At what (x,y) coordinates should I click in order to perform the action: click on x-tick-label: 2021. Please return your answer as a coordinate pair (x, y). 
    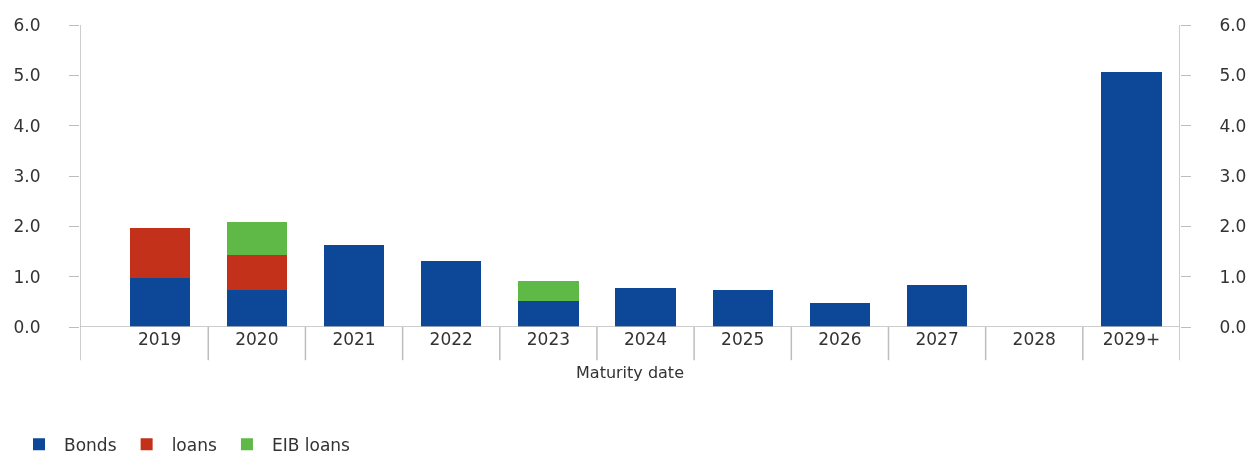
    Looking at the image, I should click on (354, 339).